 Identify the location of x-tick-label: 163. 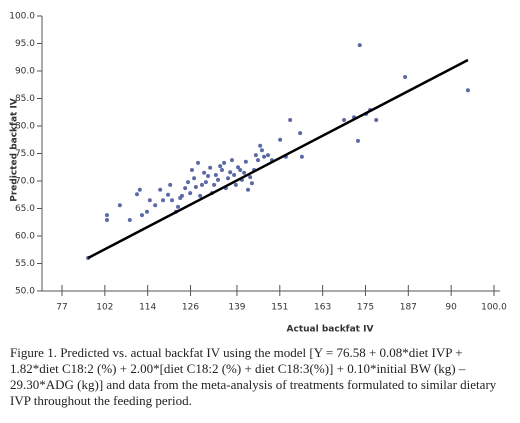
(322, 308).